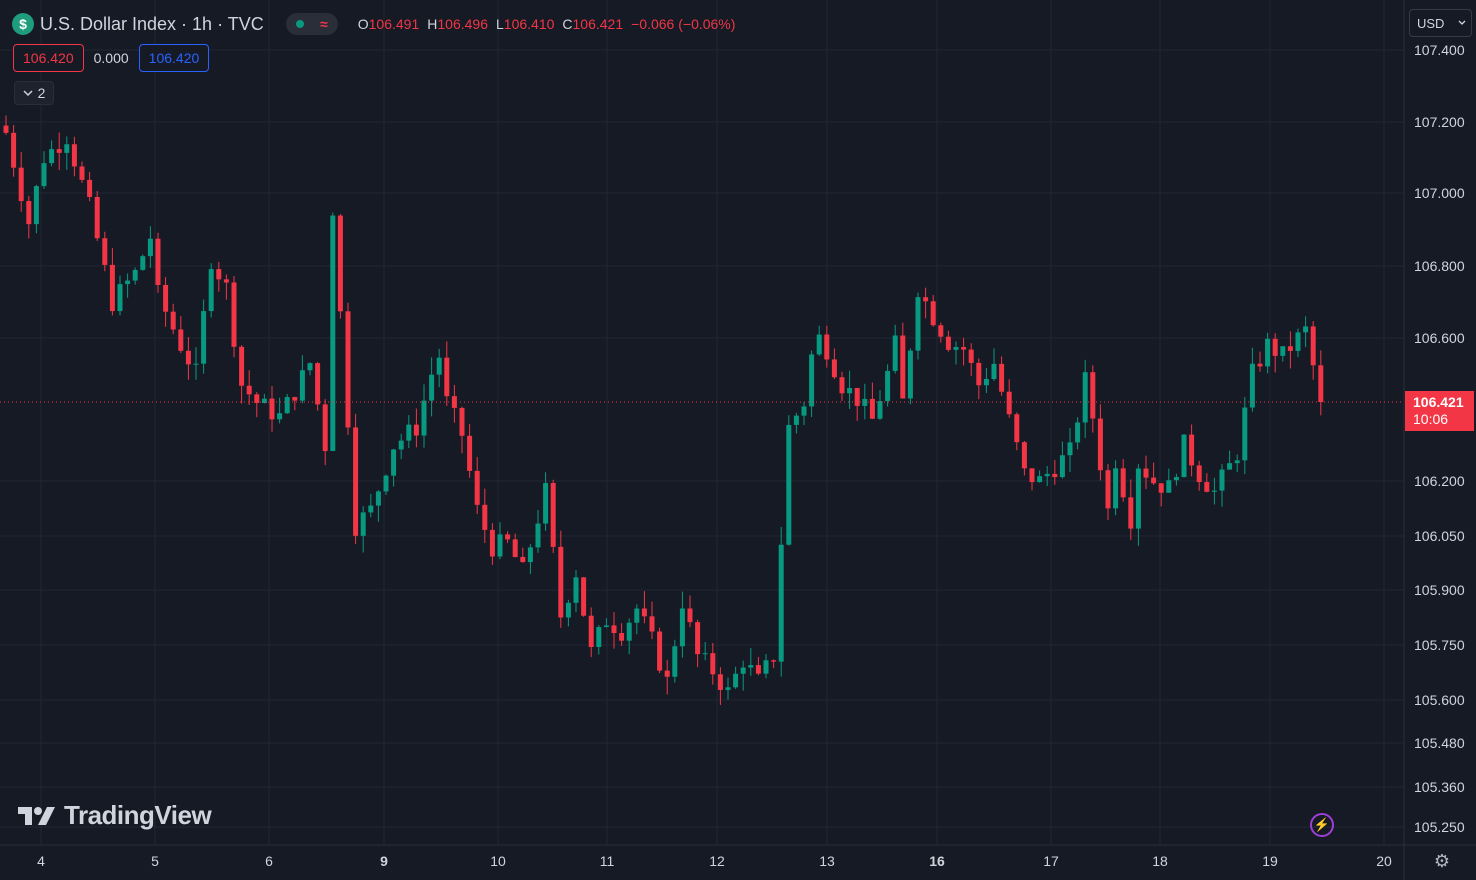 The image size is (1476, 880). I want to click on y-axis-tick-label: 106.050, so click(1439, 536).